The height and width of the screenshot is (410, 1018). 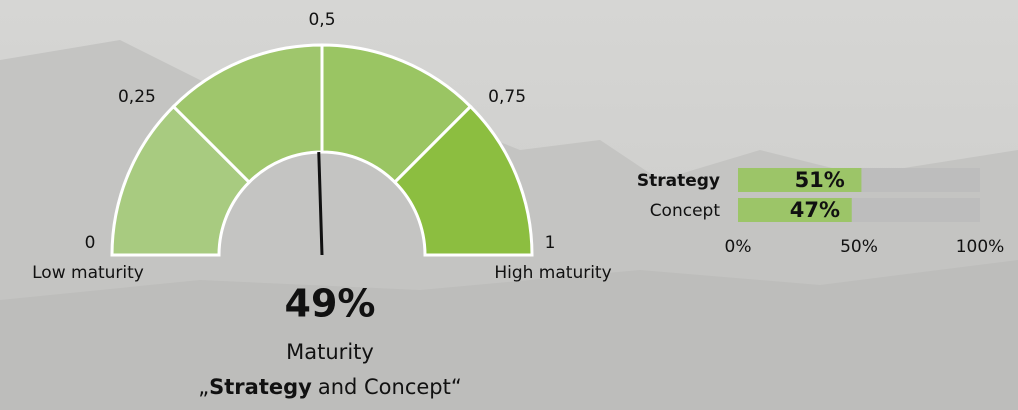 What do you see at coordinates (550, 243) in the screenshot?
I see `gauge-tick-label: 1` at bounding box center [550, 243].